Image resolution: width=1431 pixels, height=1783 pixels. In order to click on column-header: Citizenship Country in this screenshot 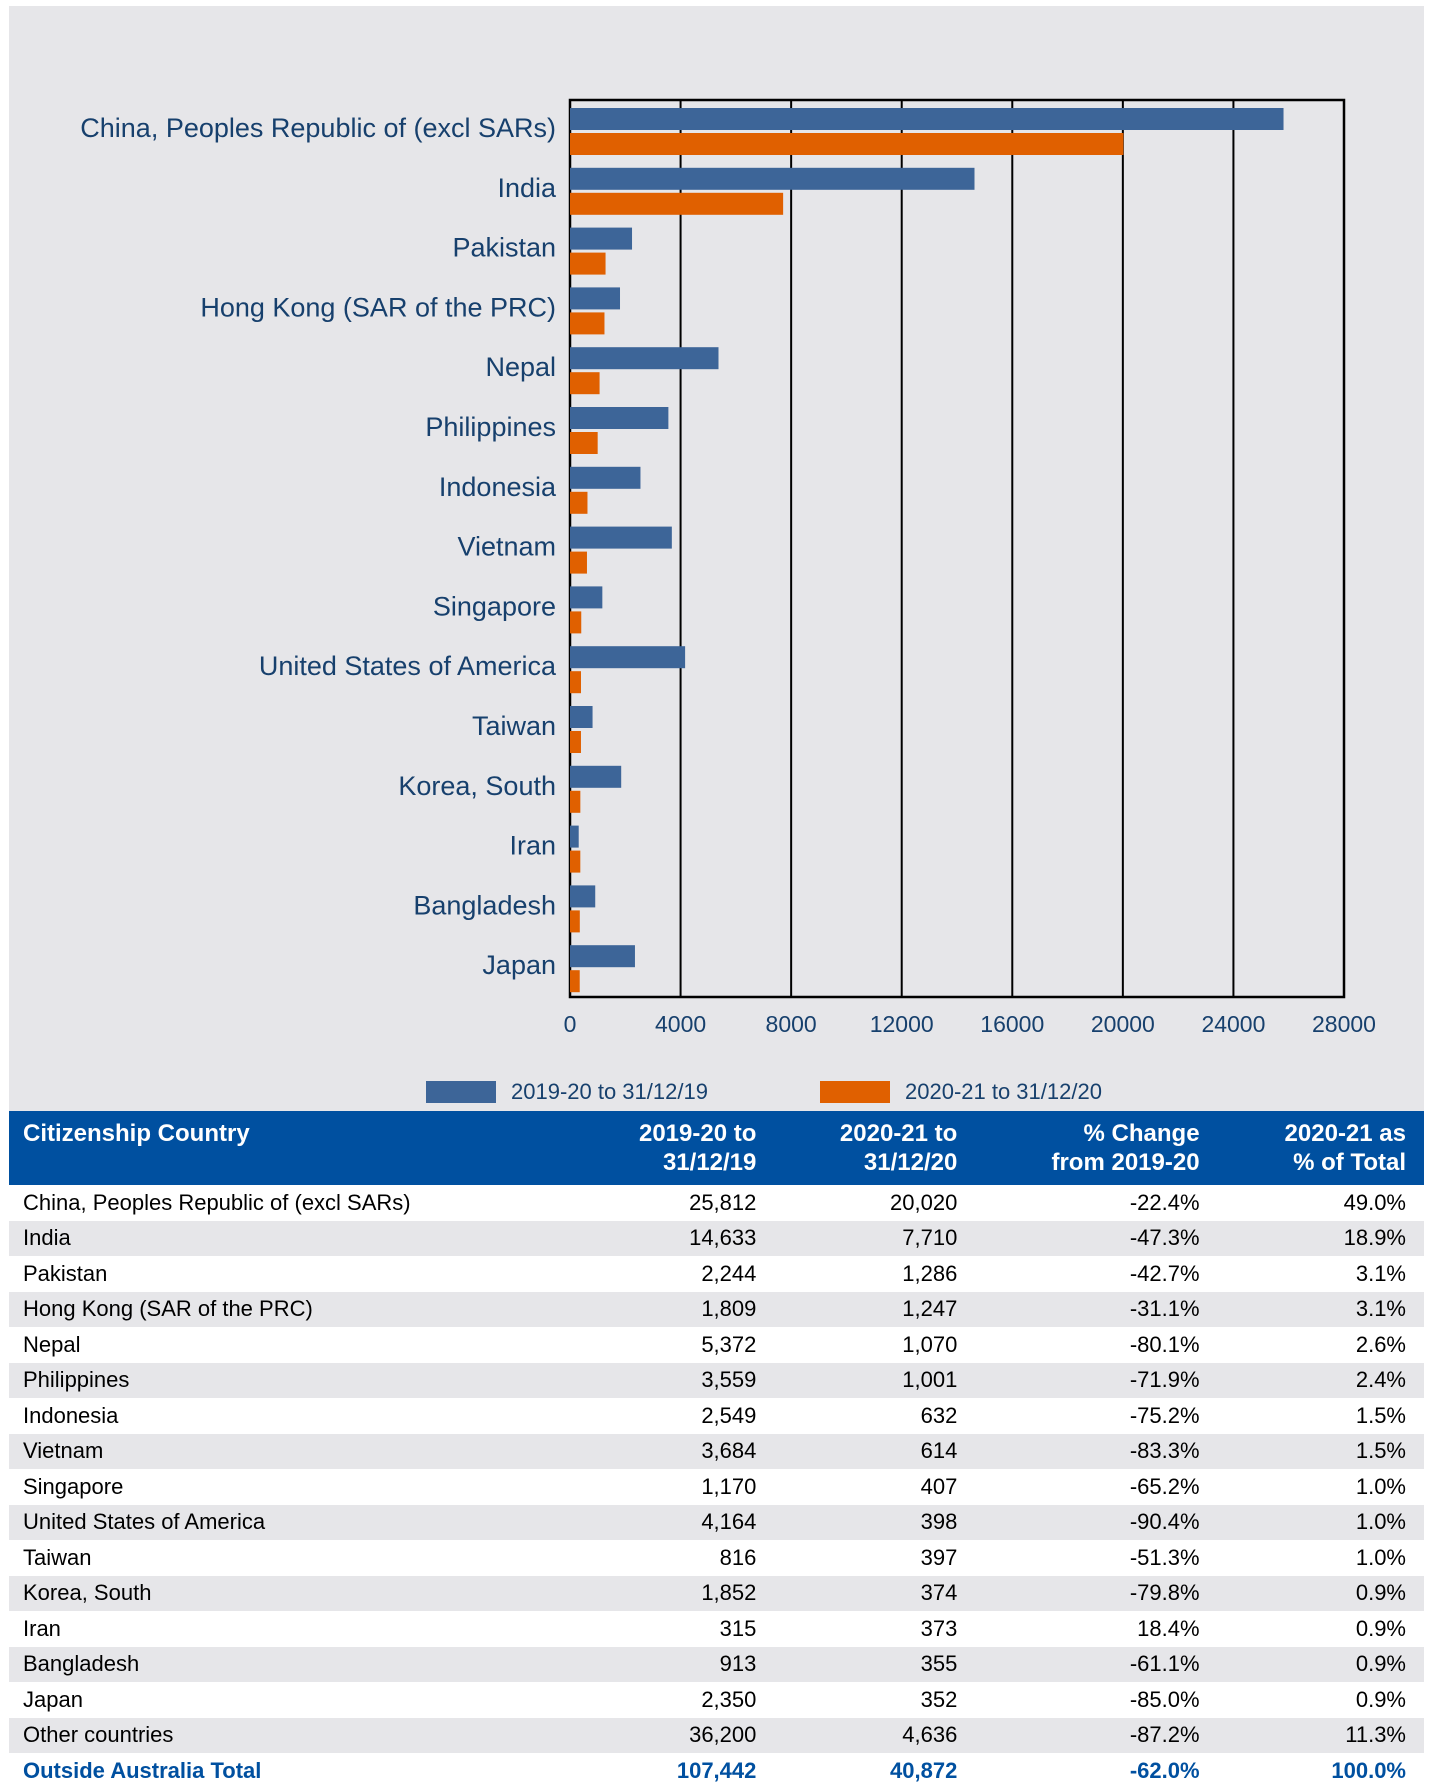, I will do `click(291, 1148)`.